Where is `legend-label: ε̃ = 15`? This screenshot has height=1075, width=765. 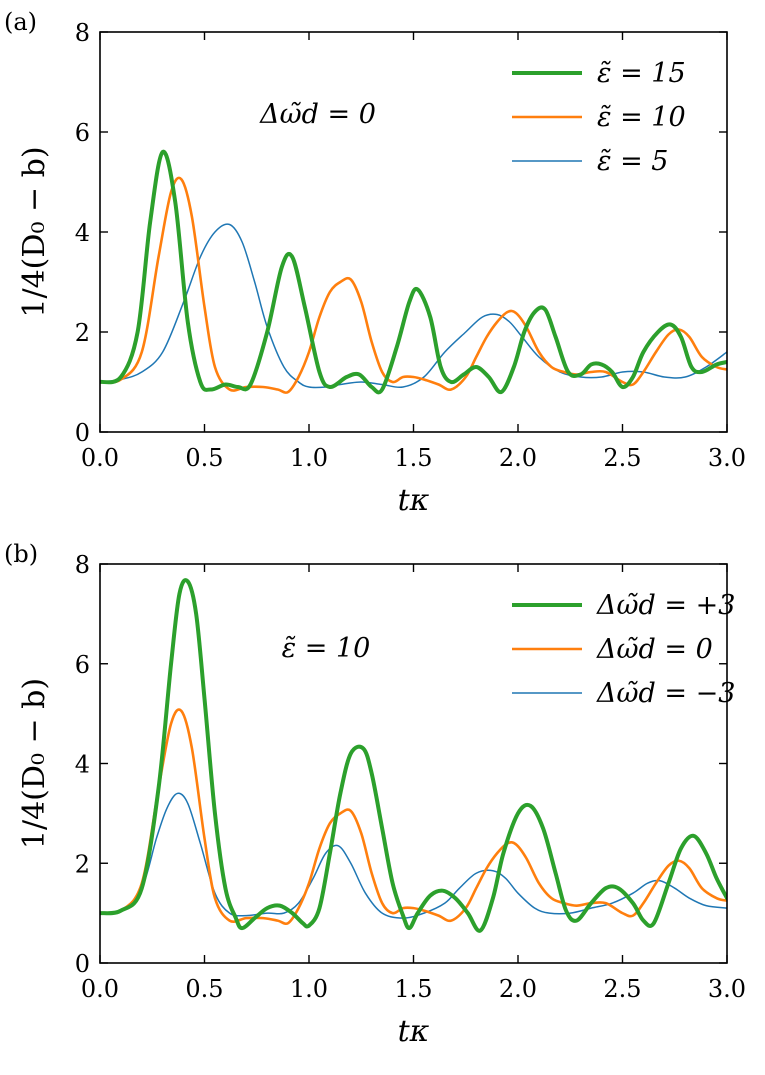 legend-label: ε̃ = 15 is located at coordinates (641, 73).